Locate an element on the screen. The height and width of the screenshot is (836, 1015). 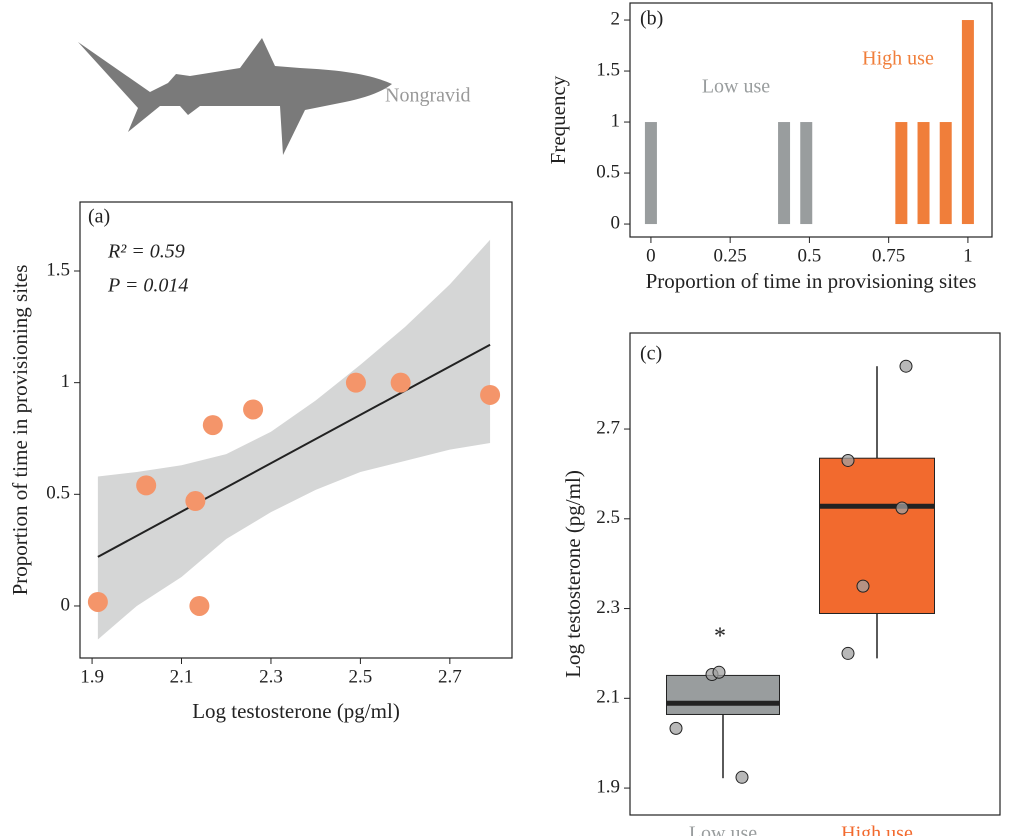
x-tick-label: 2.5 is located at coordinates (361, 676).